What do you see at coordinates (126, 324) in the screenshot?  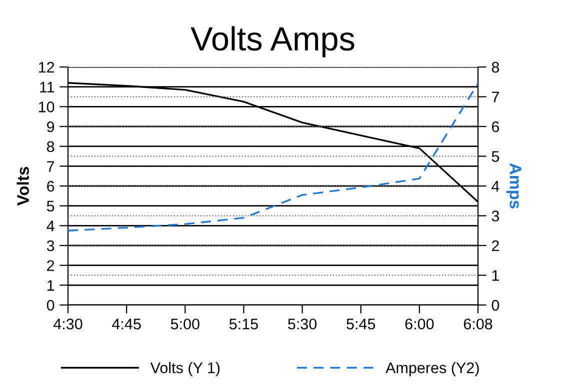 I see `x-tick-label: 4:45` at bounding box center [126, 324].